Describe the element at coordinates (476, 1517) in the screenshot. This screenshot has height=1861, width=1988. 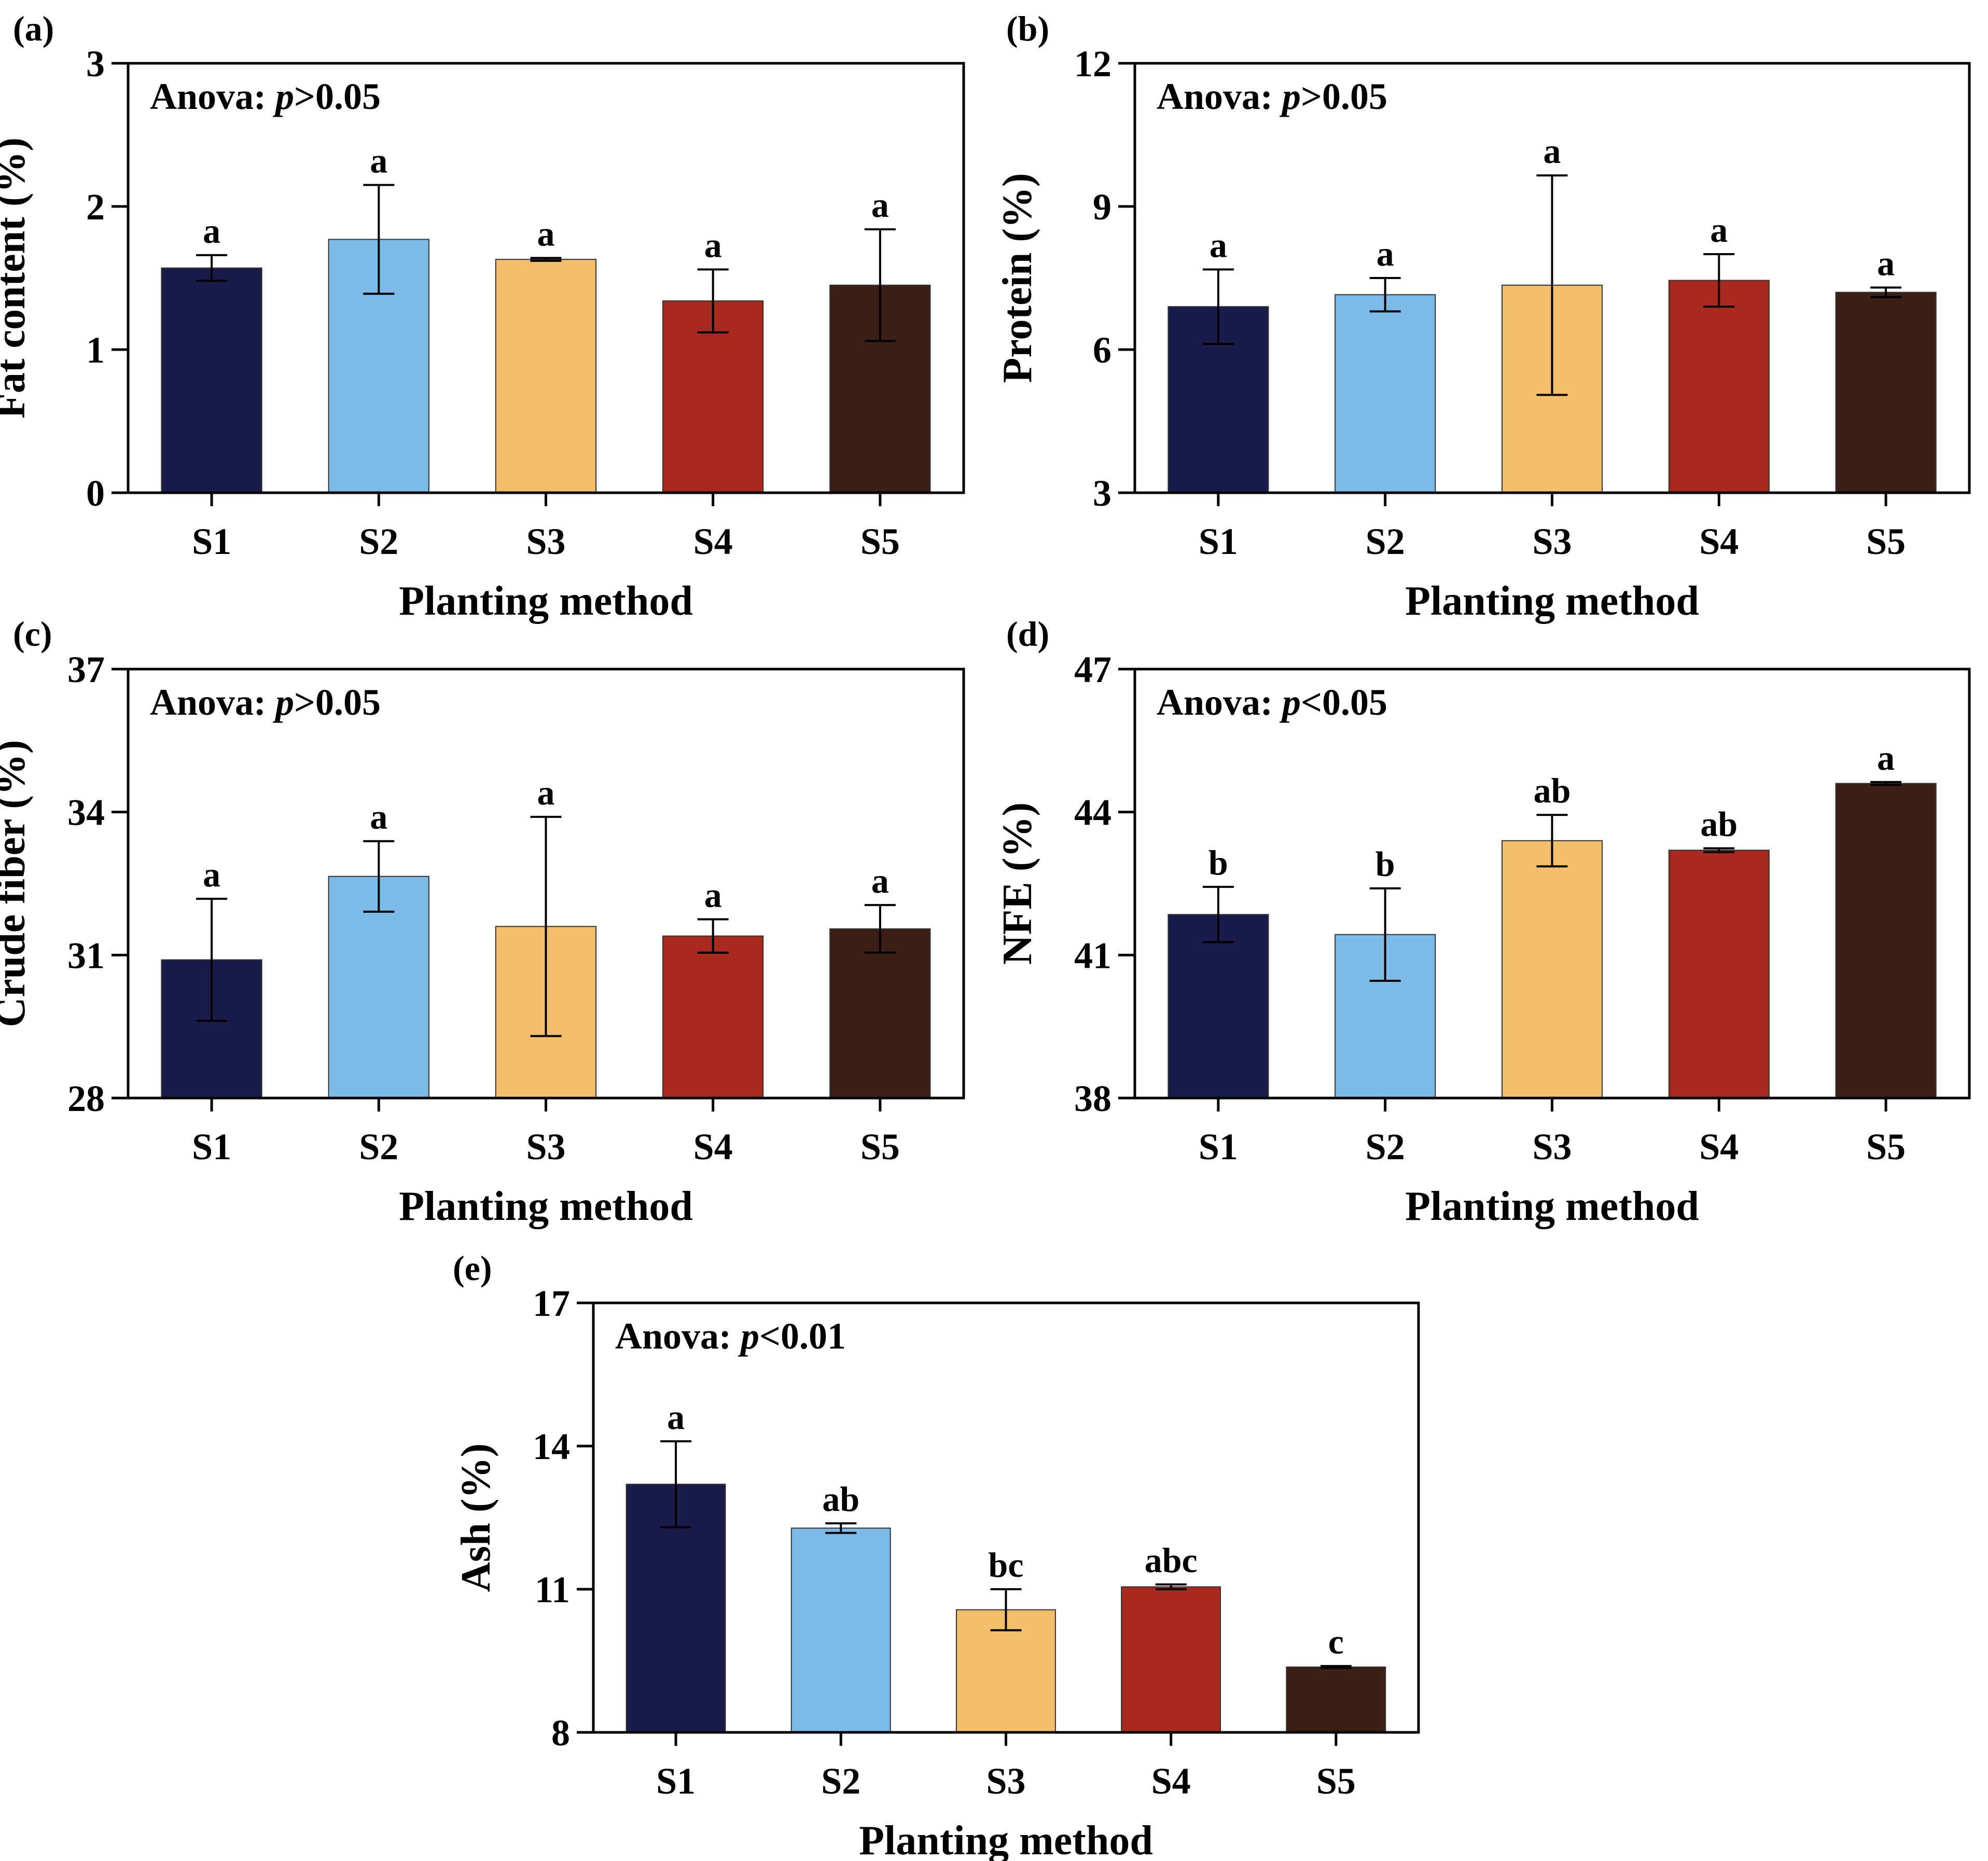
I see `y-axis-title: Ash (%)` at that location.